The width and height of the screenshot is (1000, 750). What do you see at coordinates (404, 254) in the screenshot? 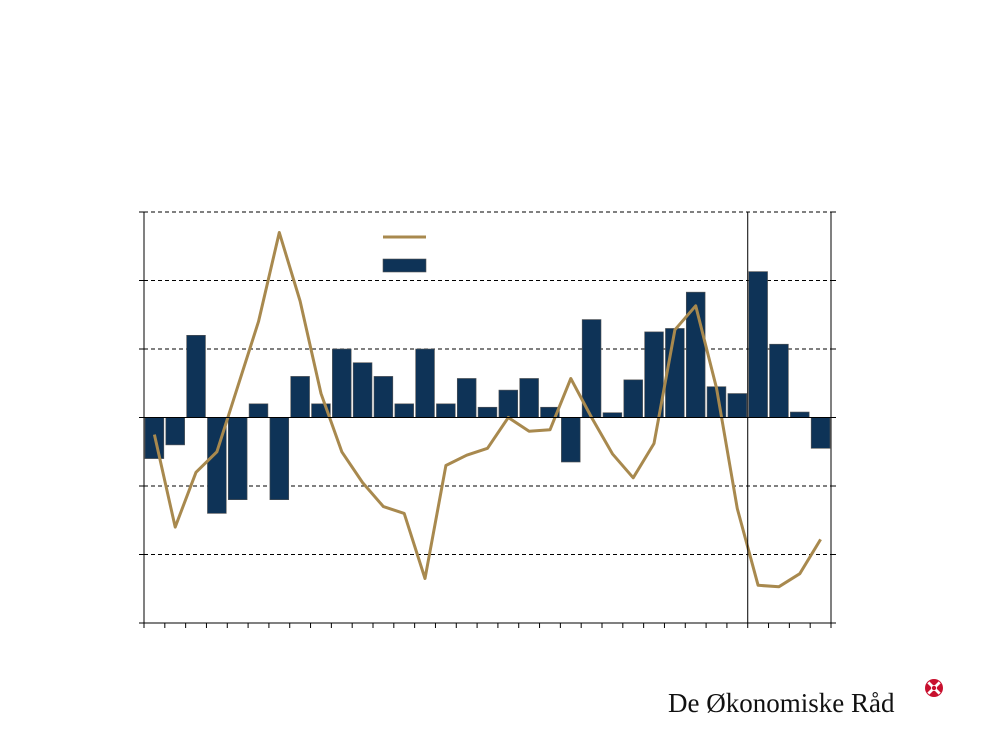
I see `legend` at bounding box center [404, 254].